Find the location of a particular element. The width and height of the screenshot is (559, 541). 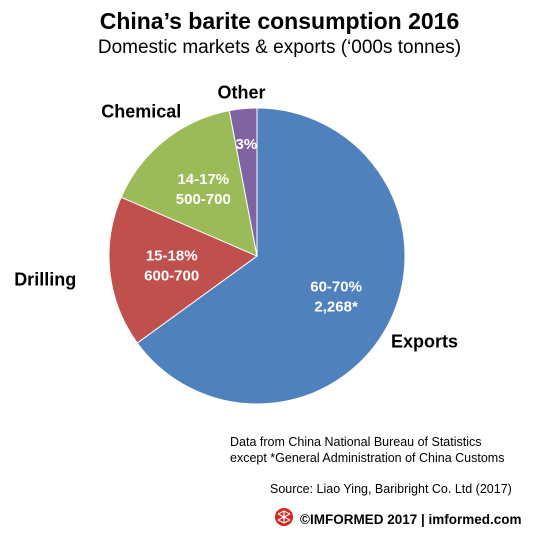

pie-slice-chemical is located at coordinates (189, 183).